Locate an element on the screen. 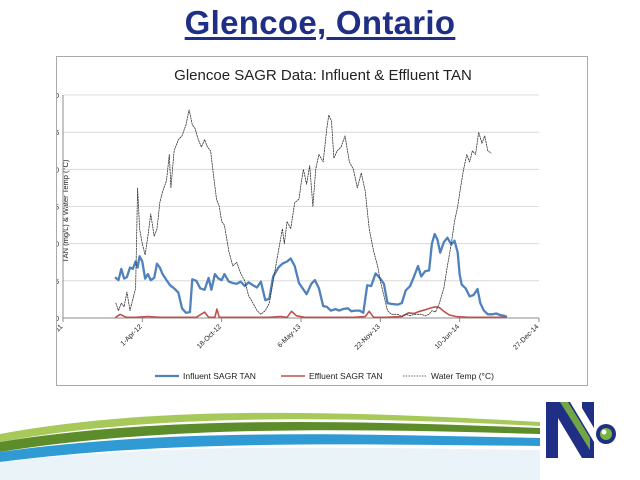 Image resolution: width=640 pixels, height=480 pixels. x-tick-label-0: 14-Sep-11 is located at coordinates (60, 337).